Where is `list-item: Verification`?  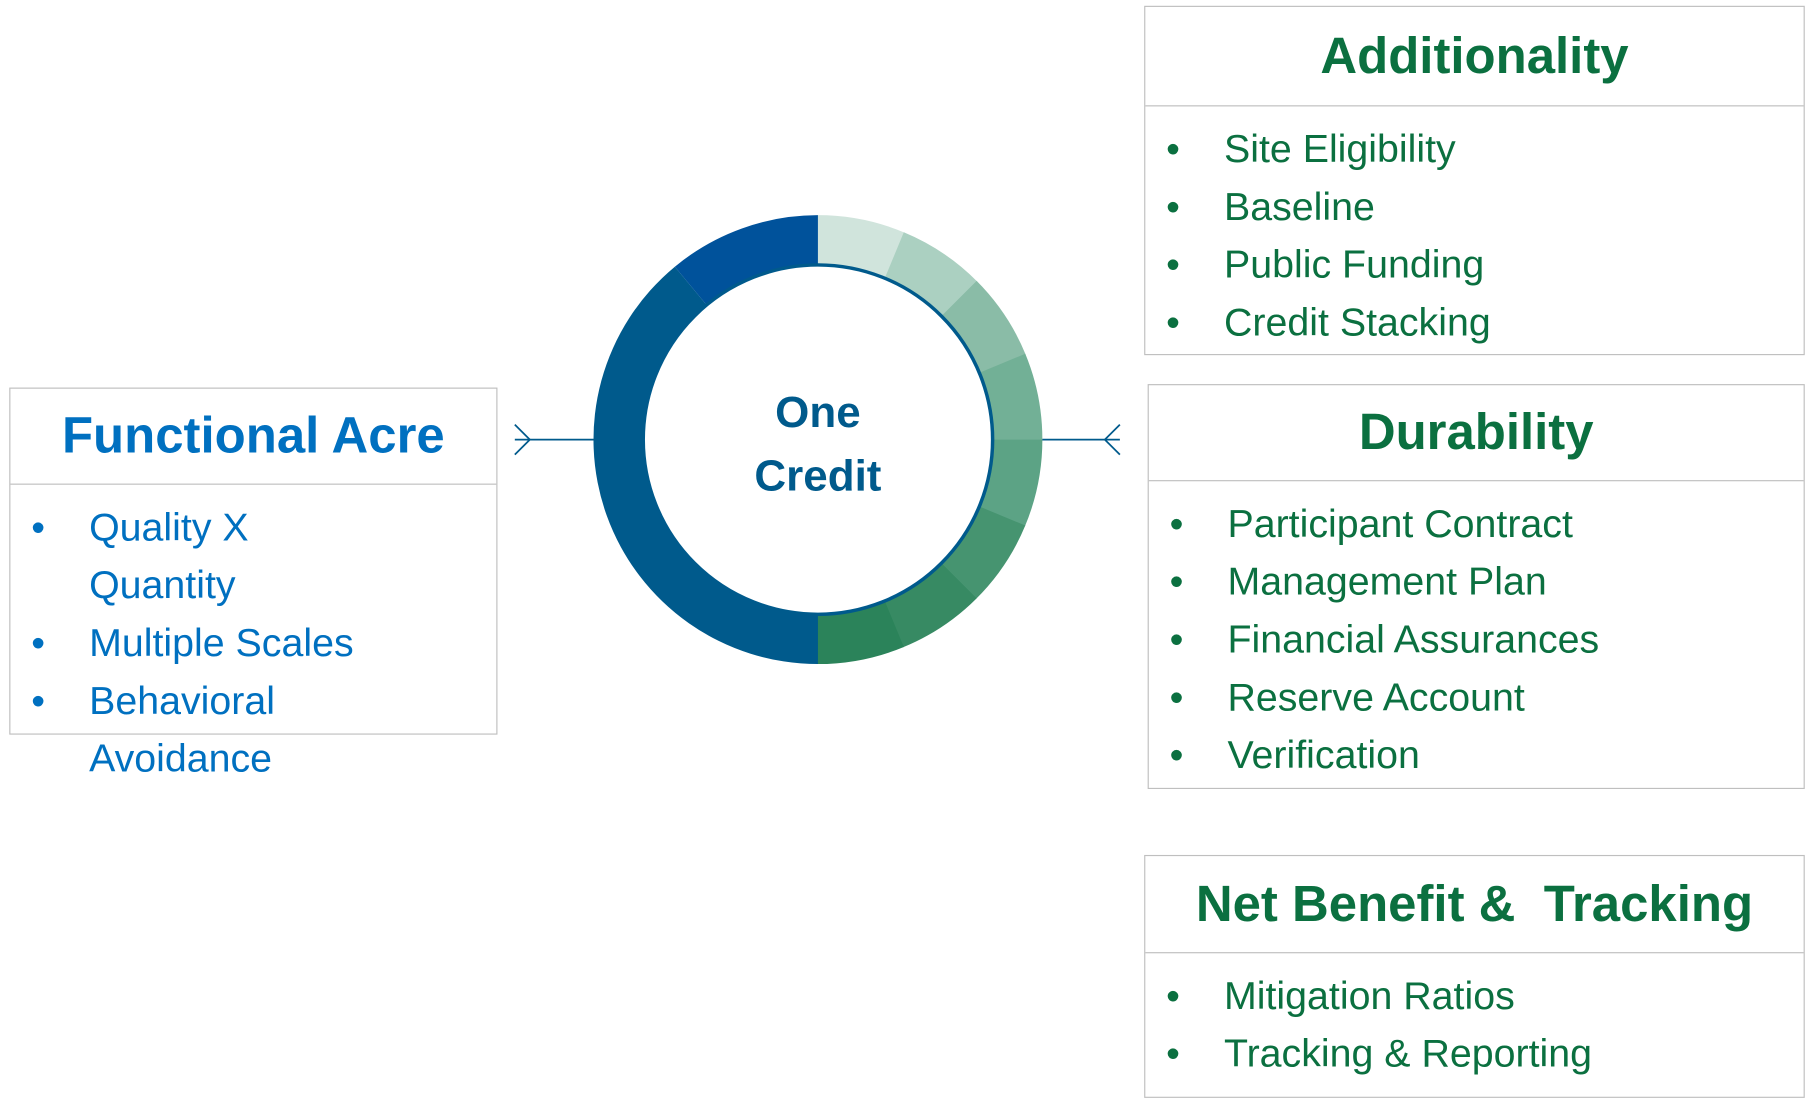 list-item: Verification is located at coordinates (1476, 756).